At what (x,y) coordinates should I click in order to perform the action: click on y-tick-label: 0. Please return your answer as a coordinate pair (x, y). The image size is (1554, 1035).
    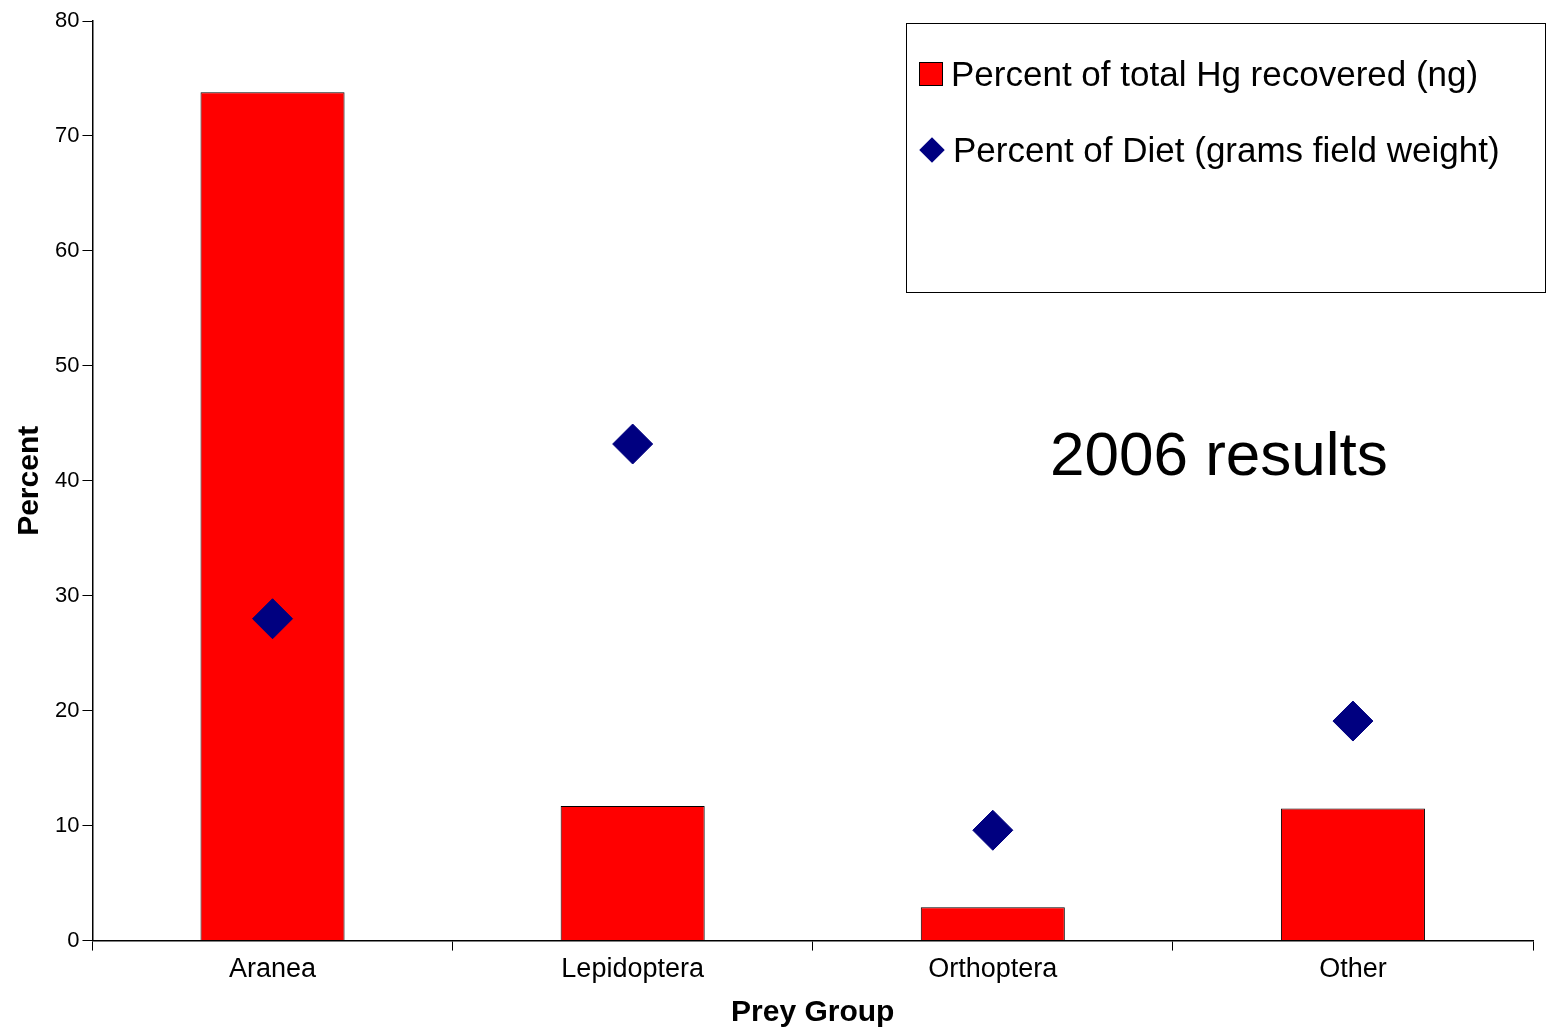
    Looking at the image, I should click on (73, 939).